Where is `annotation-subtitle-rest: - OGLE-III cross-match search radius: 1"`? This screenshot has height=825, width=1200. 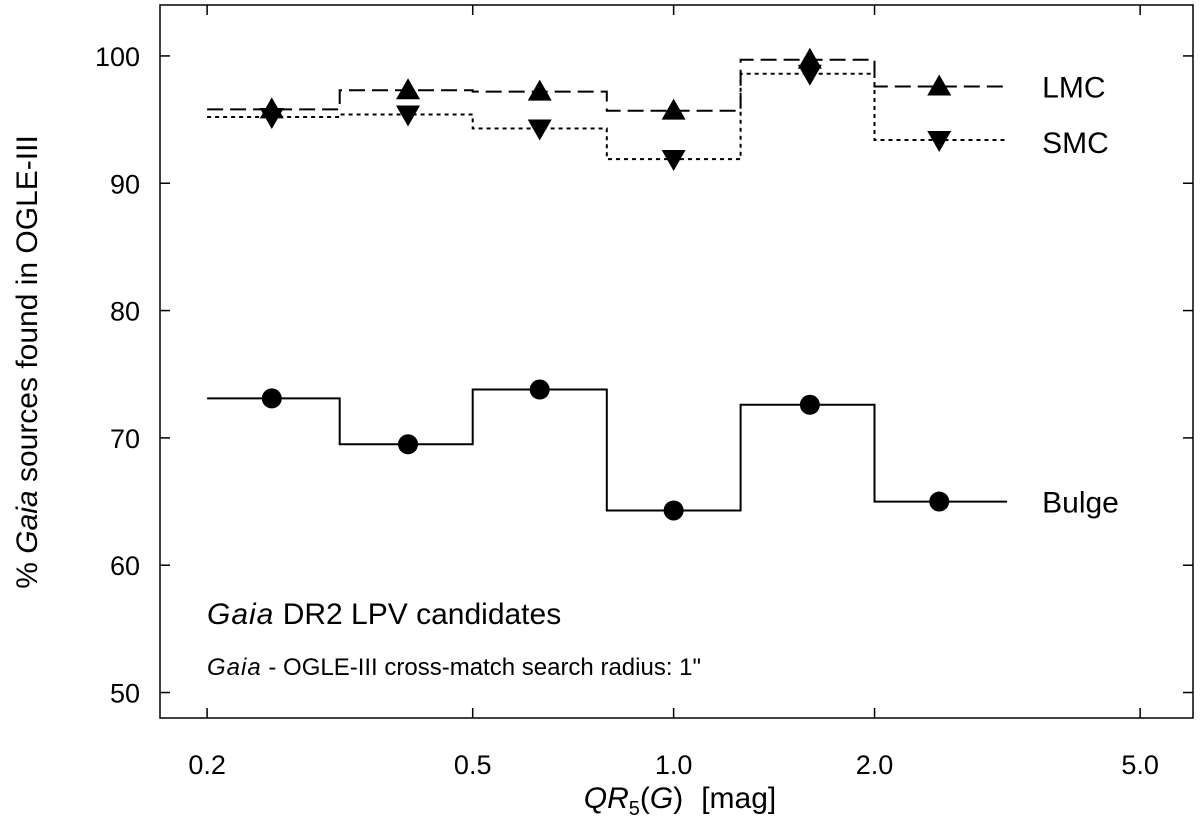
annotation-subtitle-rest: - OGLE-III cross-match search radius: 1" is located at coordinates (481, 667).